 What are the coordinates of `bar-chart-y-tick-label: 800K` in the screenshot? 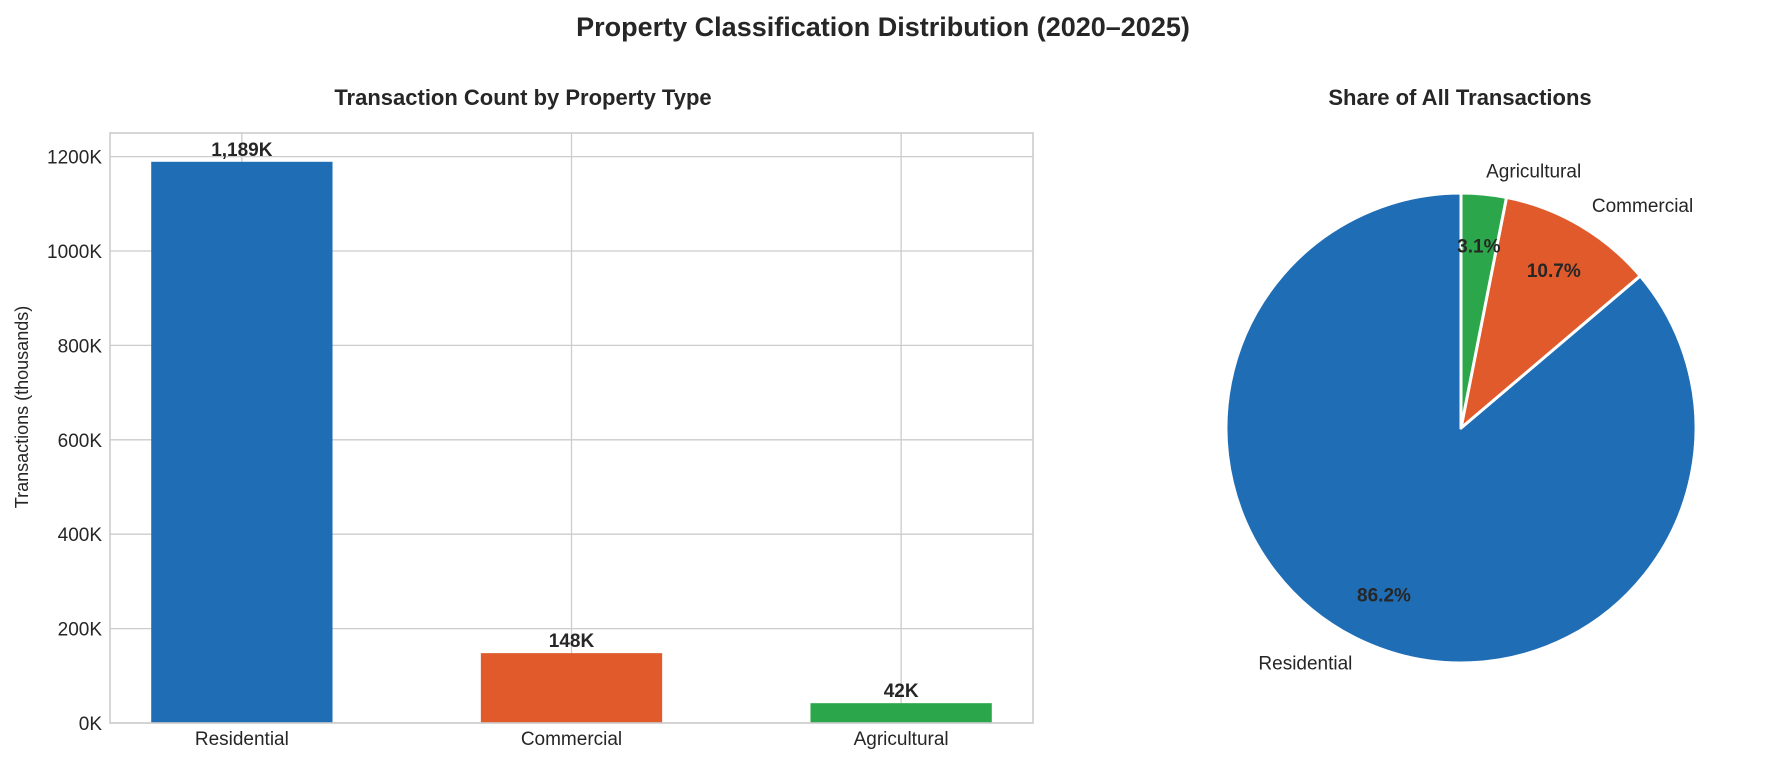 It's located at (80, 346).